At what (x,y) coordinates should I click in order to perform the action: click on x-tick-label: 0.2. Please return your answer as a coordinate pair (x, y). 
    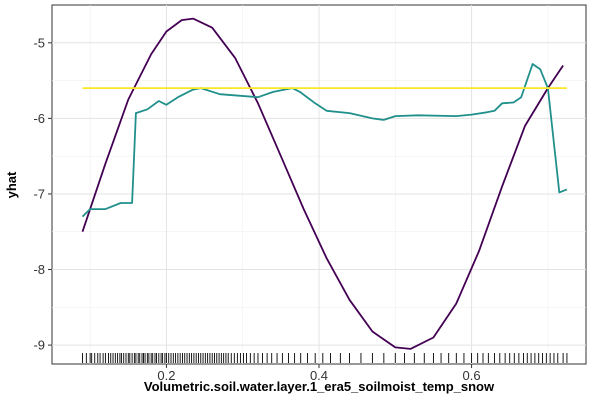
    Looking at the image, I should click on (166, 375).